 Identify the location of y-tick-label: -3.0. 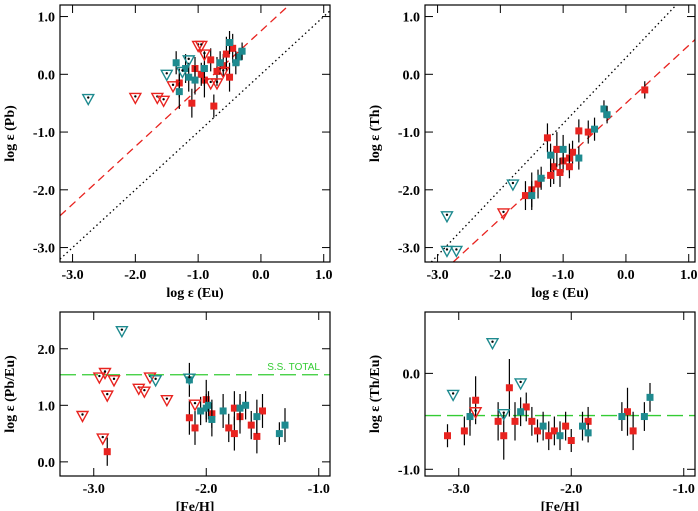
(409, 249).